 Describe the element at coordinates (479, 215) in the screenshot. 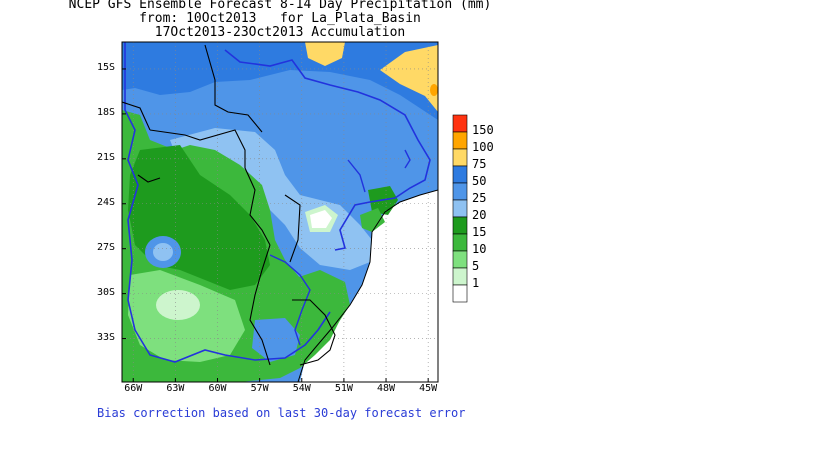

I see `legend-label: 20` at that location.